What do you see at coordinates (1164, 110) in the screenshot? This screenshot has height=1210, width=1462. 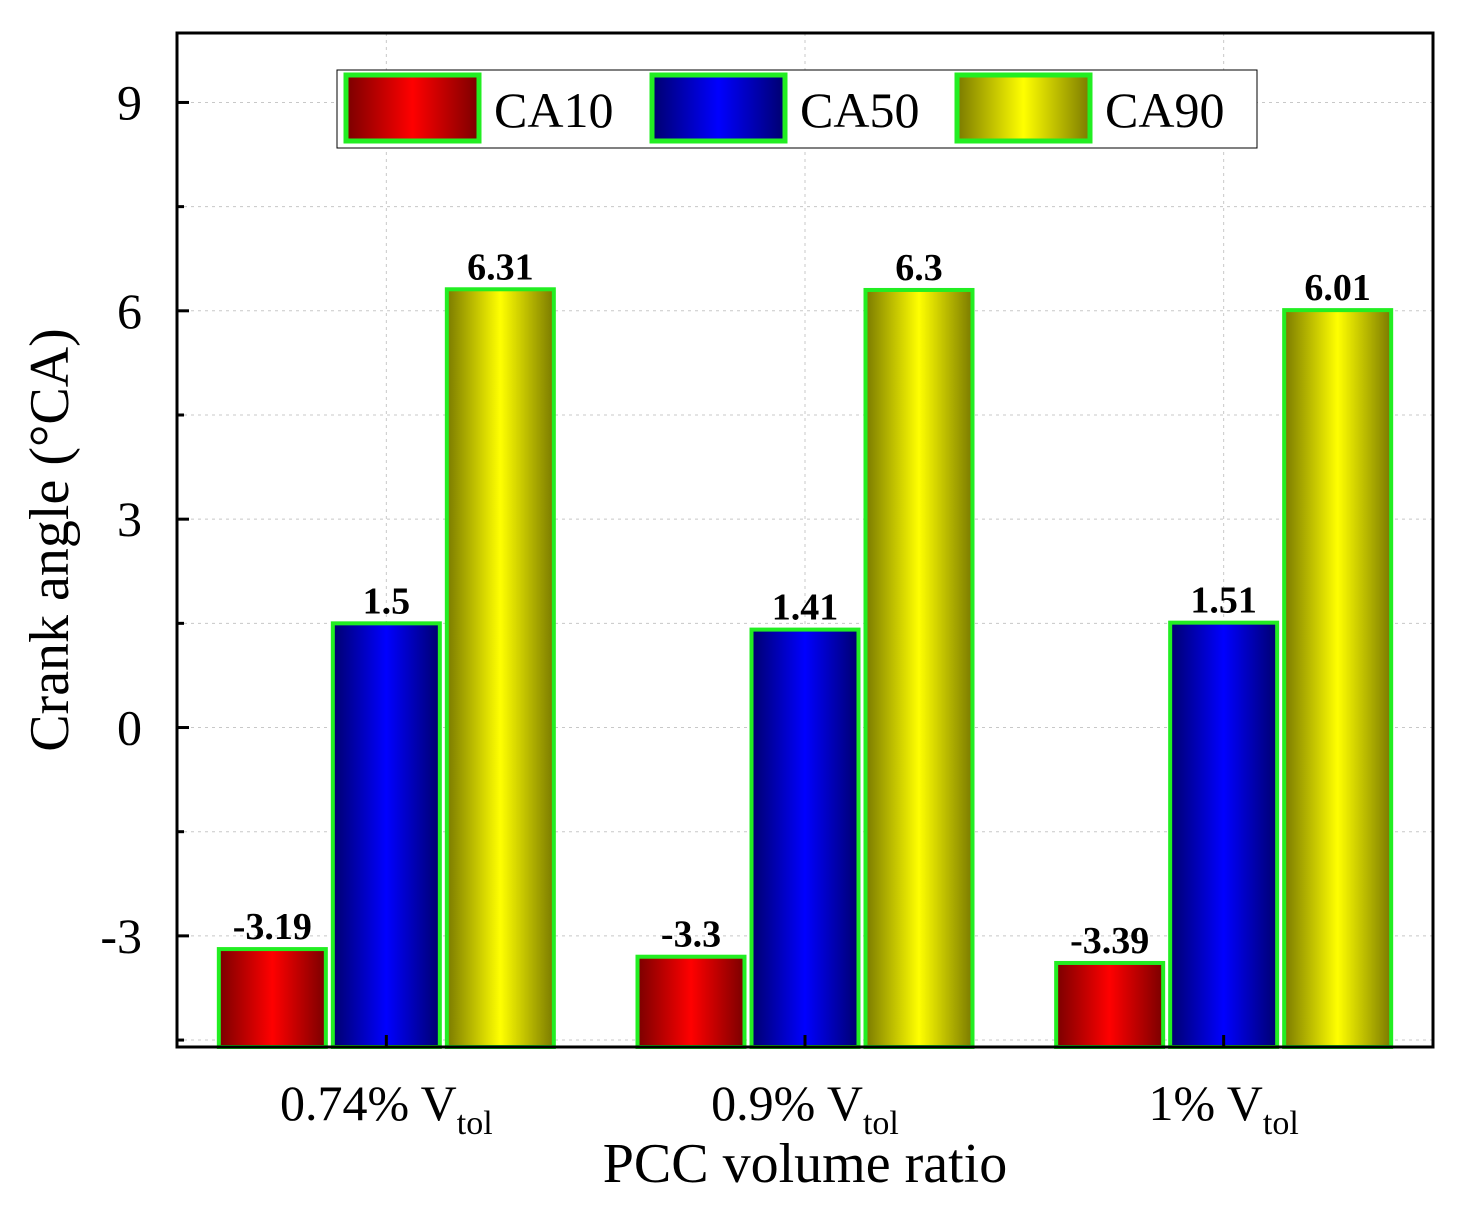 I see `legend-label-ca90: CA90` at bounding box center [1164, 110].